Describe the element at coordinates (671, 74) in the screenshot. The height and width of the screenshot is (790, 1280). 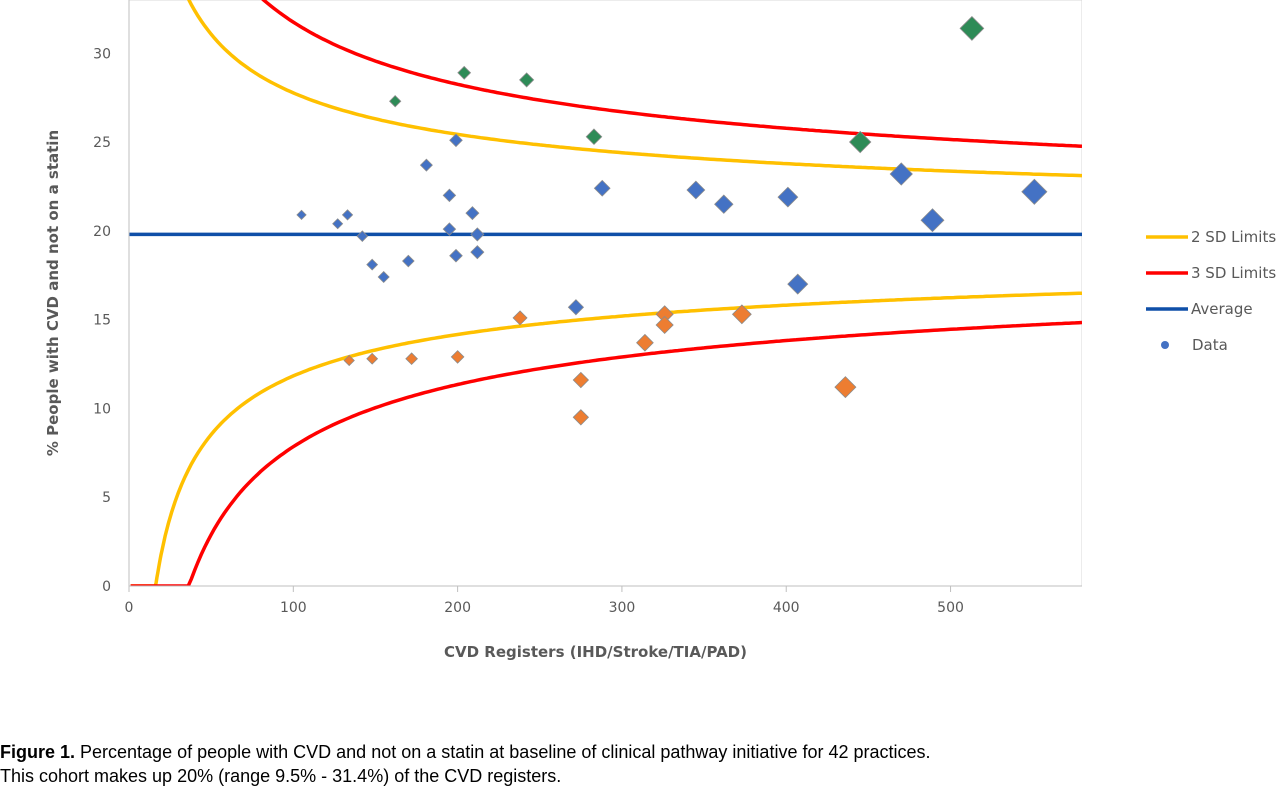
I see `sd3-limit-upper-curve` at that location.